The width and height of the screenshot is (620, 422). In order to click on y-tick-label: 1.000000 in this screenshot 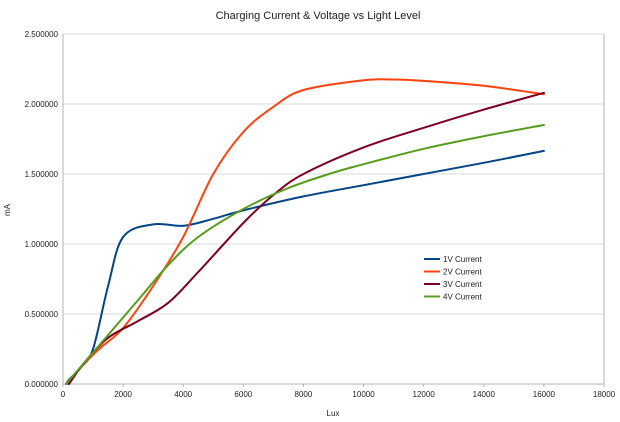, I will do `click(42, 244)`.